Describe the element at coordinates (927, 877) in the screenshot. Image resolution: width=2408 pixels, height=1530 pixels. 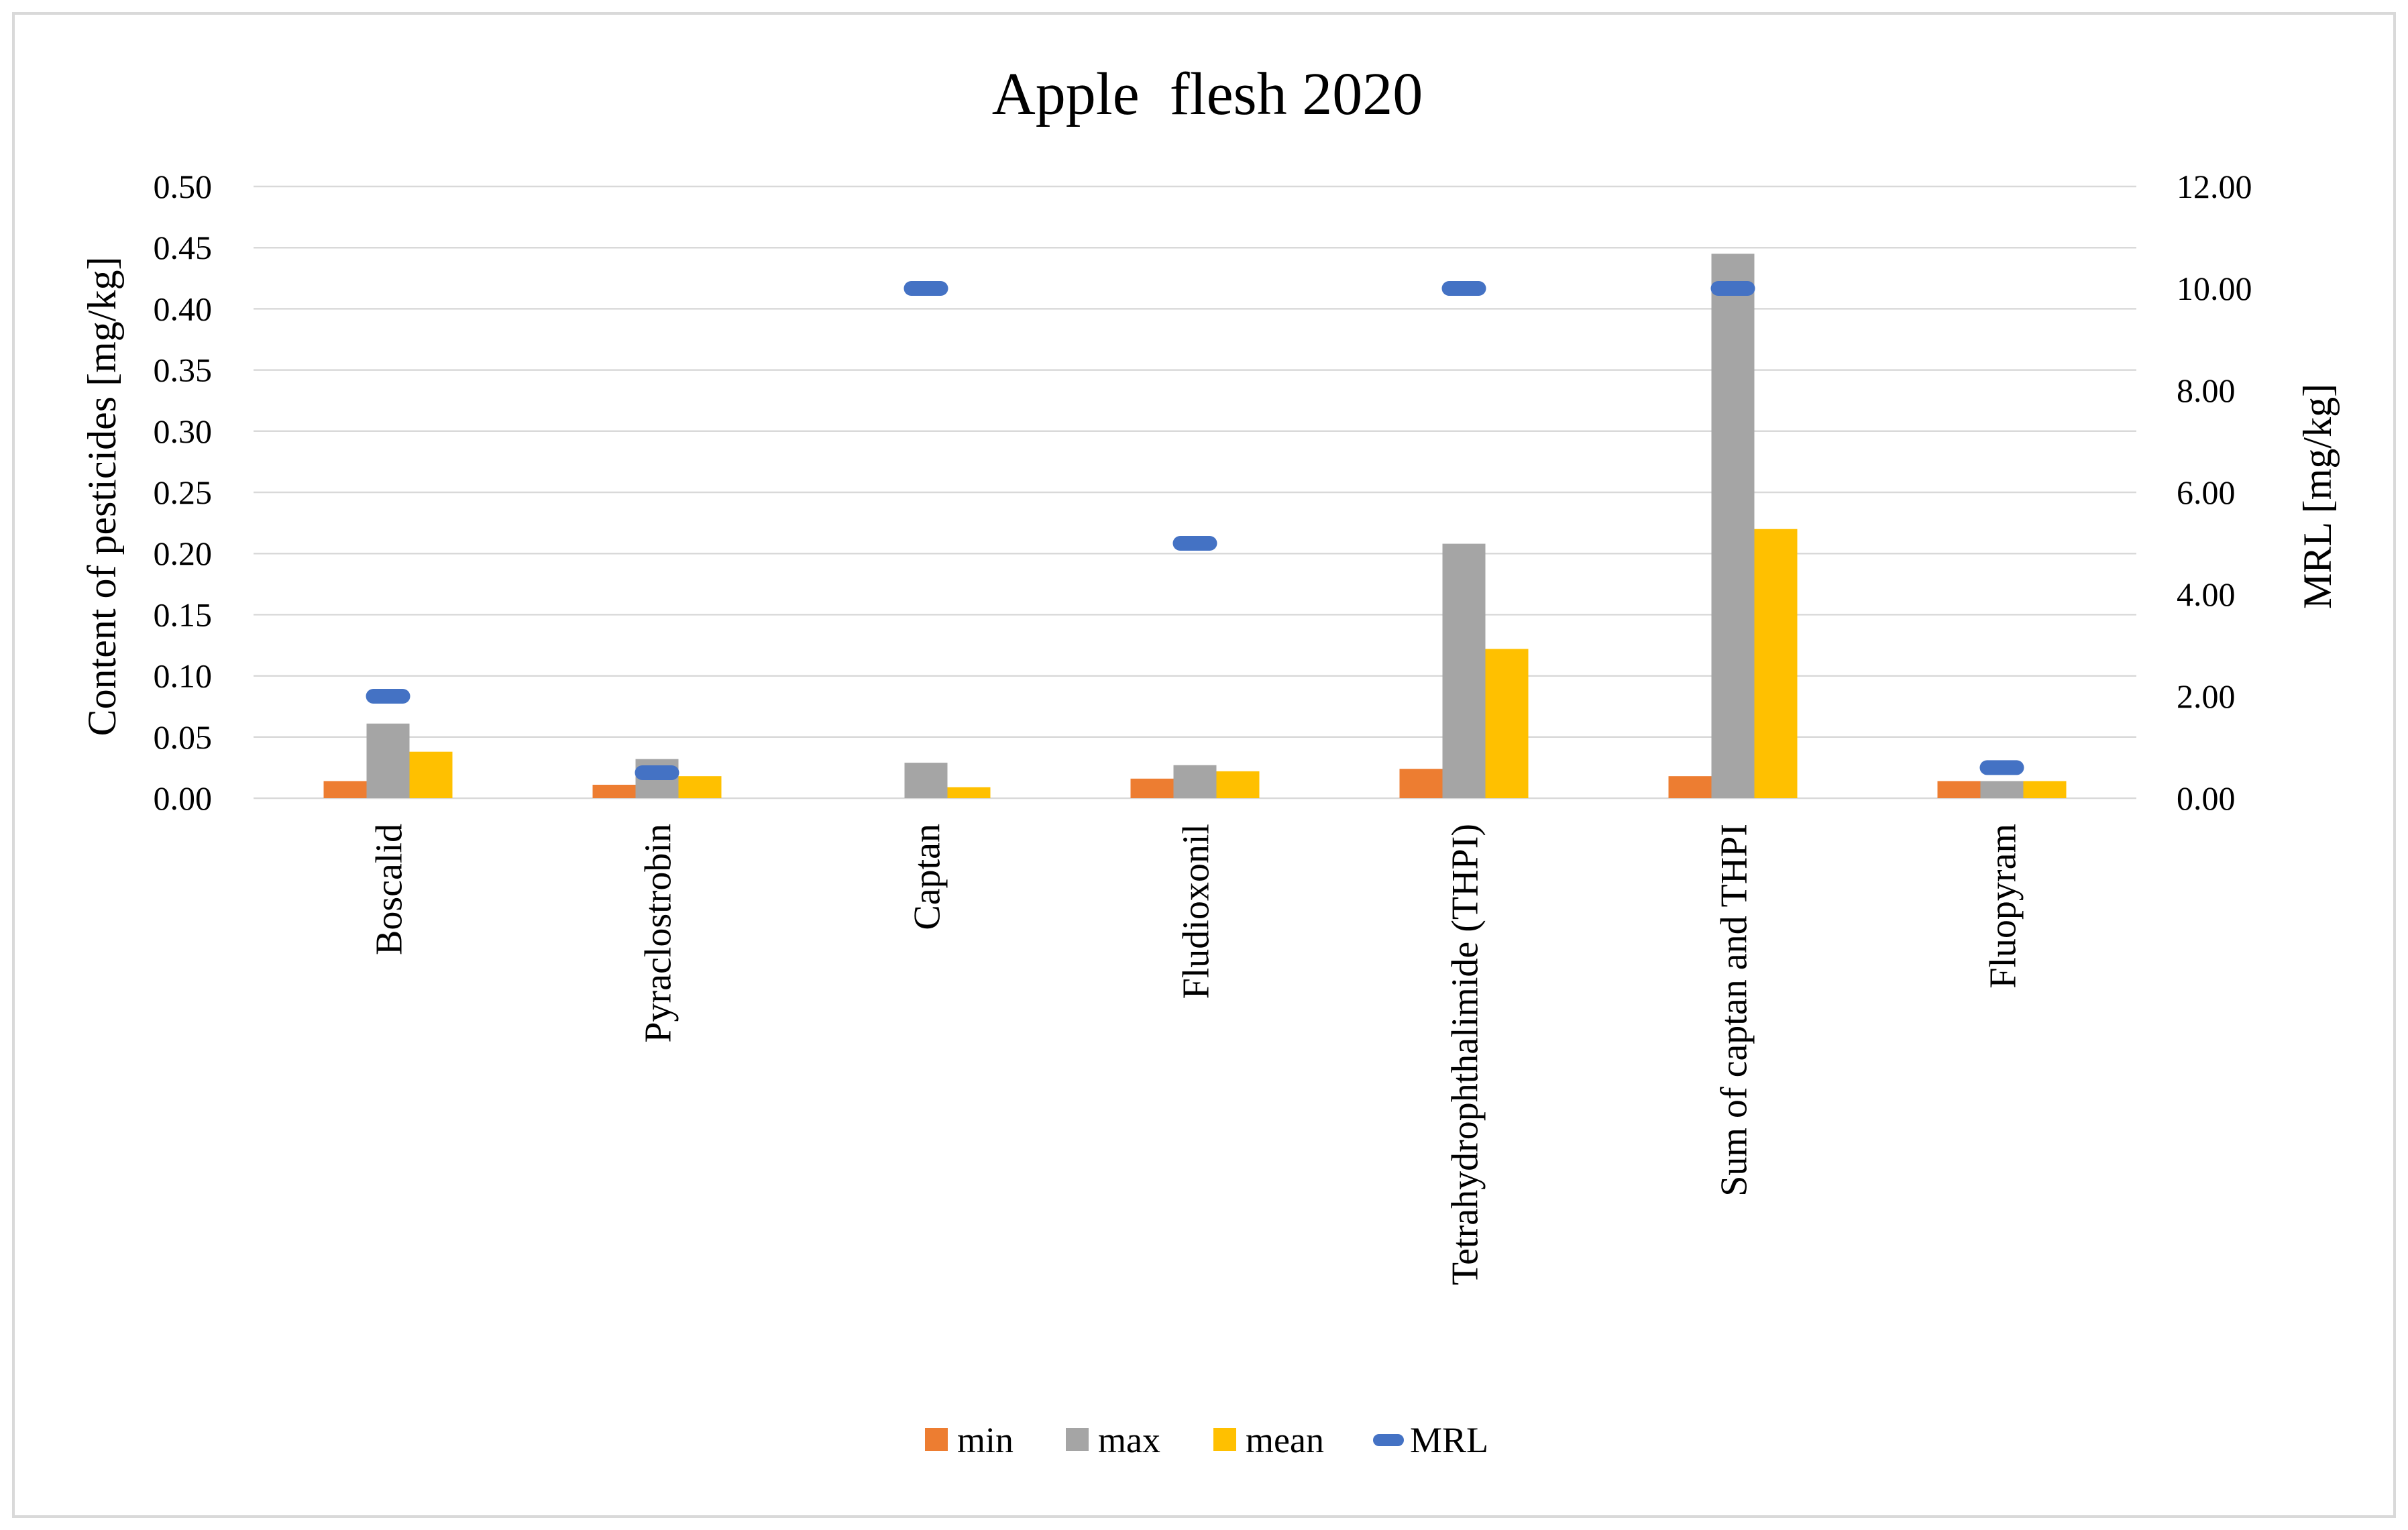
I see `category-label: Captan` at that location.